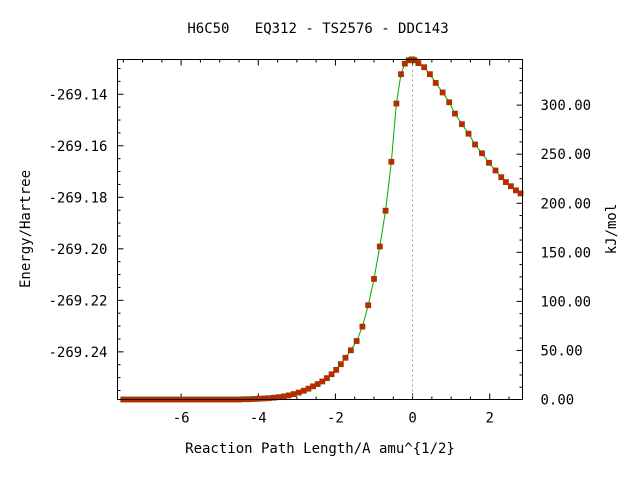  What do you see at coordinates (77, 301) in the screenshot?
I see `y-tick-label: -269.22` at bounding box center [77, 301].